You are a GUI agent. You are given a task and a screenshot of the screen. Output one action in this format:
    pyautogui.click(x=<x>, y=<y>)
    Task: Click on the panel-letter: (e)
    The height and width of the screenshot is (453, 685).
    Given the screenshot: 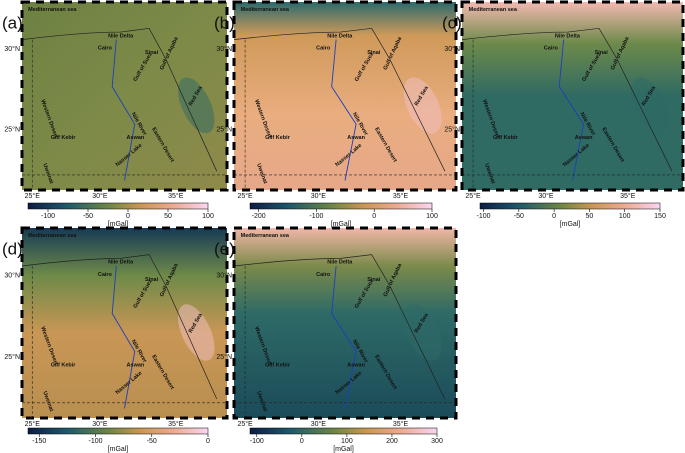 What is the action you would take?
    pyautogui.click(x=224, y=248)
    